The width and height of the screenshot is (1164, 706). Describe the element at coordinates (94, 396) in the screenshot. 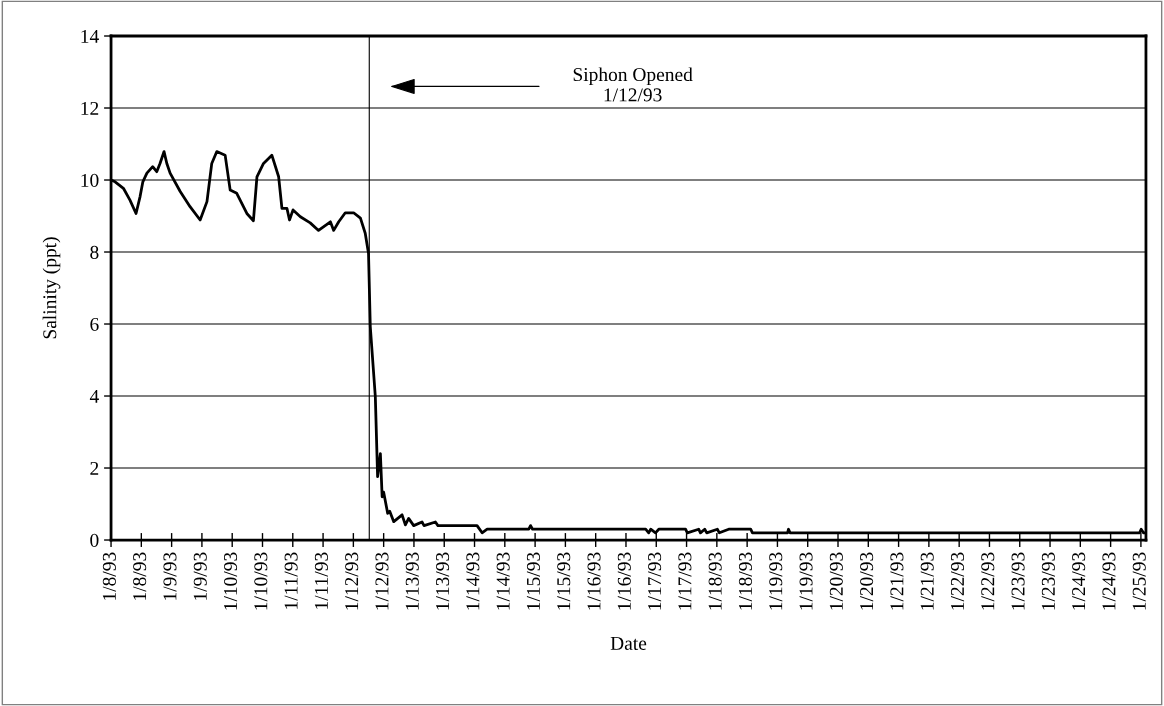

I see `y-tick-label: 4` at that location.